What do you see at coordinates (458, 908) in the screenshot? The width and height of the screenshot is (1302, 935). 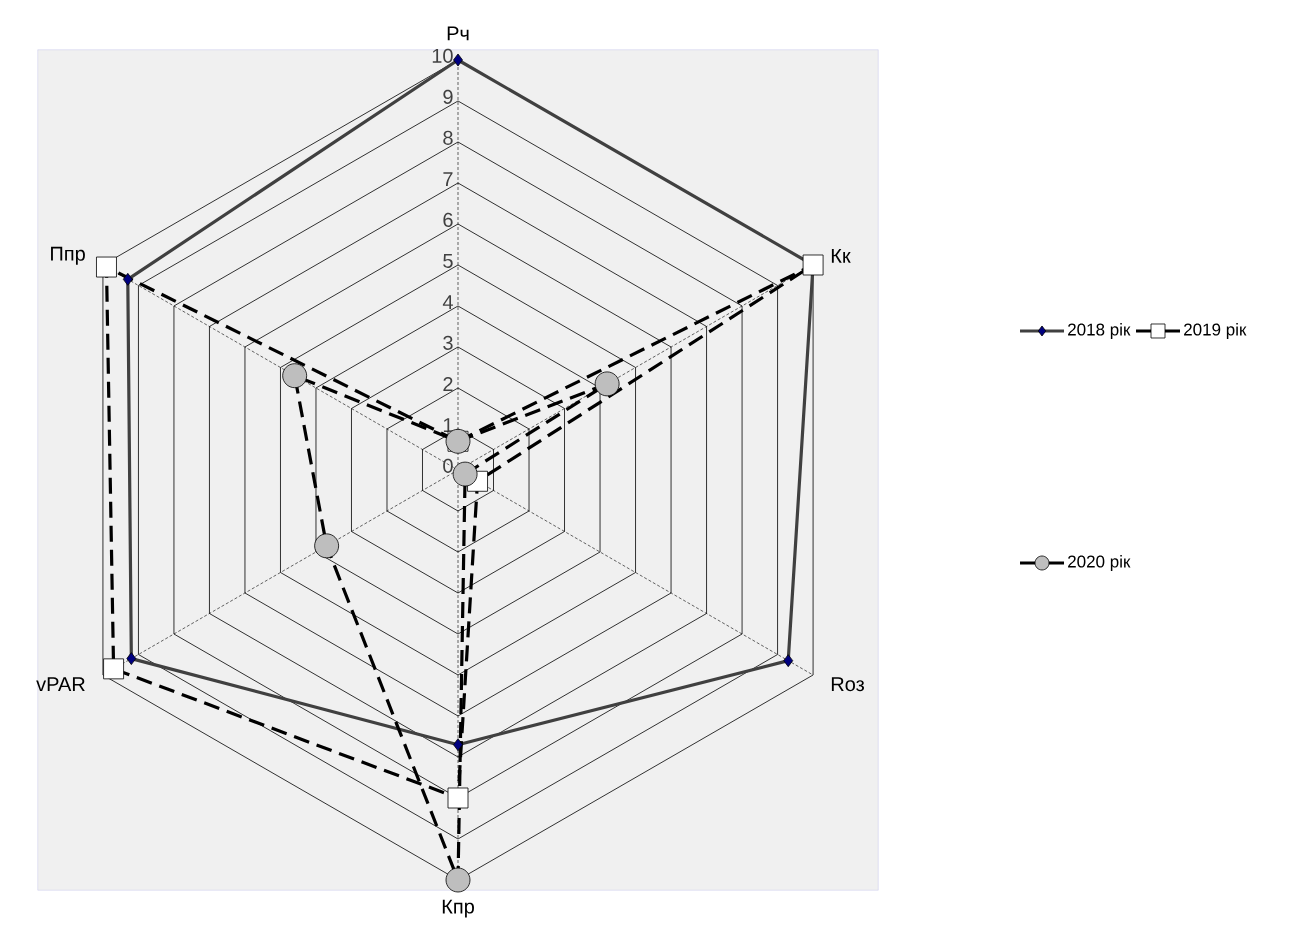 I see `spoke-label: Кпр` at bounding box center [458, 908].